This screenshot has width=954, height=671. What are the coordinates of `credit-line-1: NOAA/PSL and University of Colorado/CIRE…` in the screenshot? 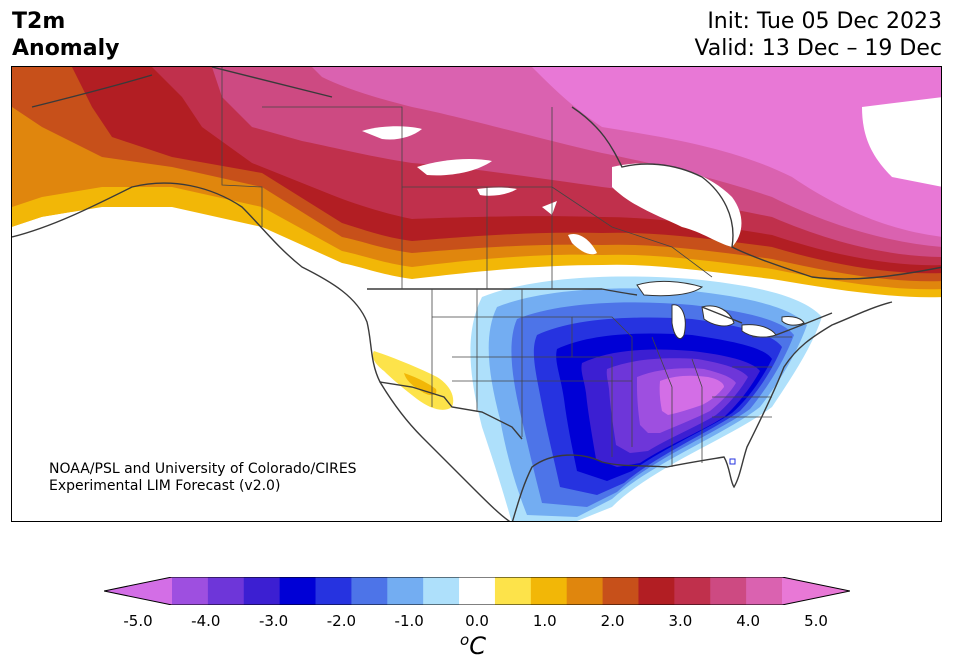 It's located at (203, 469).